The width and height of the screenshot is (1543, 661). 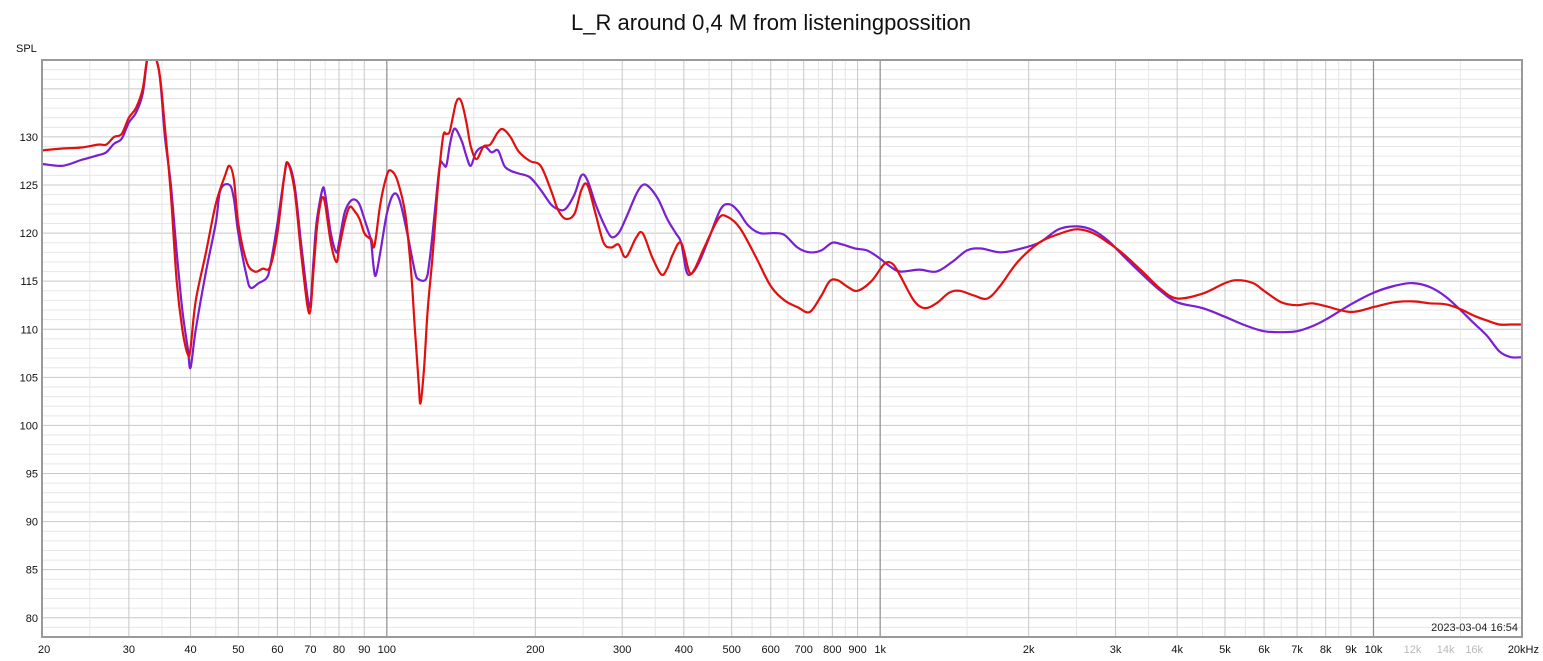 What do you see at coordinates (26, 49) in the screenshot?
I see `y-axis-label: SPL` at bounding box center [26, 49].